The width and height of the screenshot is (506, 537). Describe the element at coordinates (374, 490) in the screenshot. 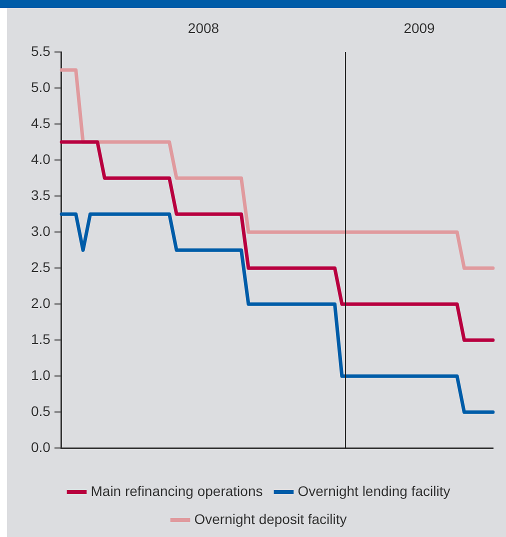

I see `legend-label: Overnight lending facility` at that location.